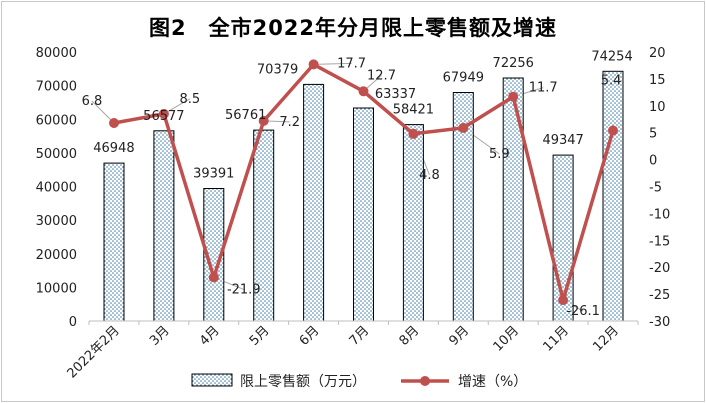 The height and width of the screenshot is (403, 706). Describe the element at coordinates (92, 101) in the screenshot. I see `growth-value-label: 6.8` at that location.